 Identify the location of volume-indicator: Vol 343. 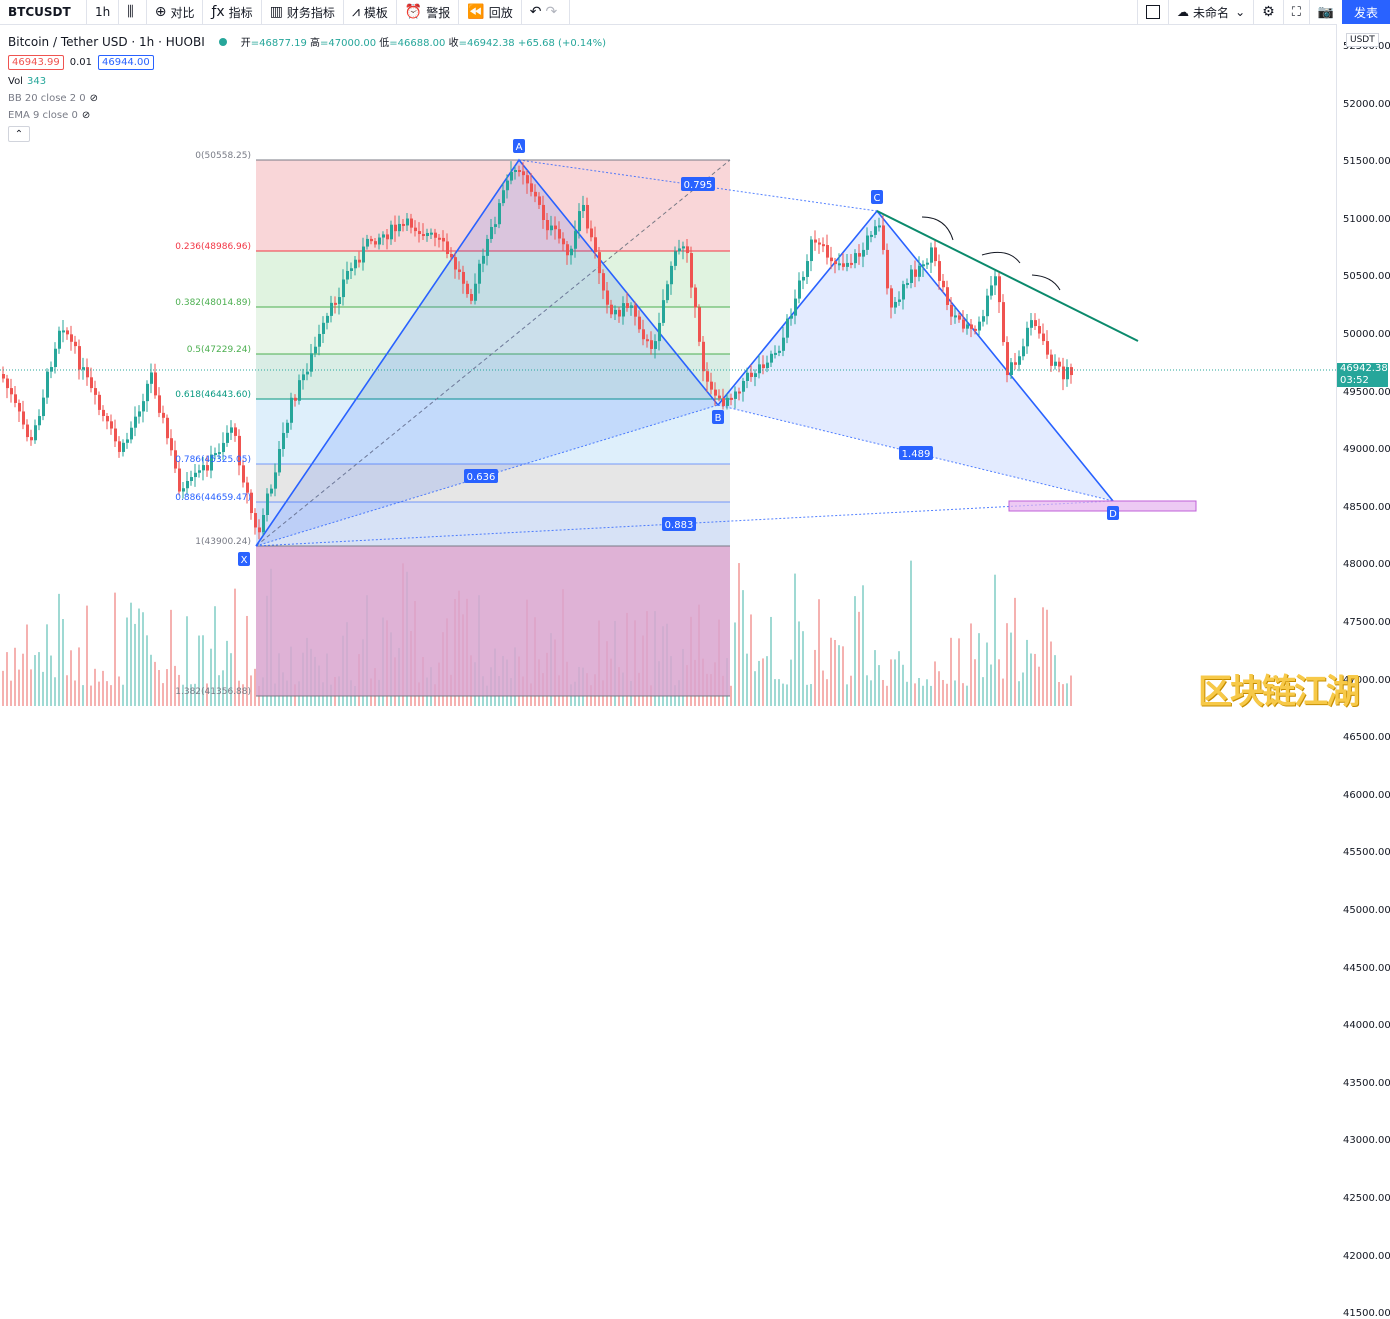
(307, 81).